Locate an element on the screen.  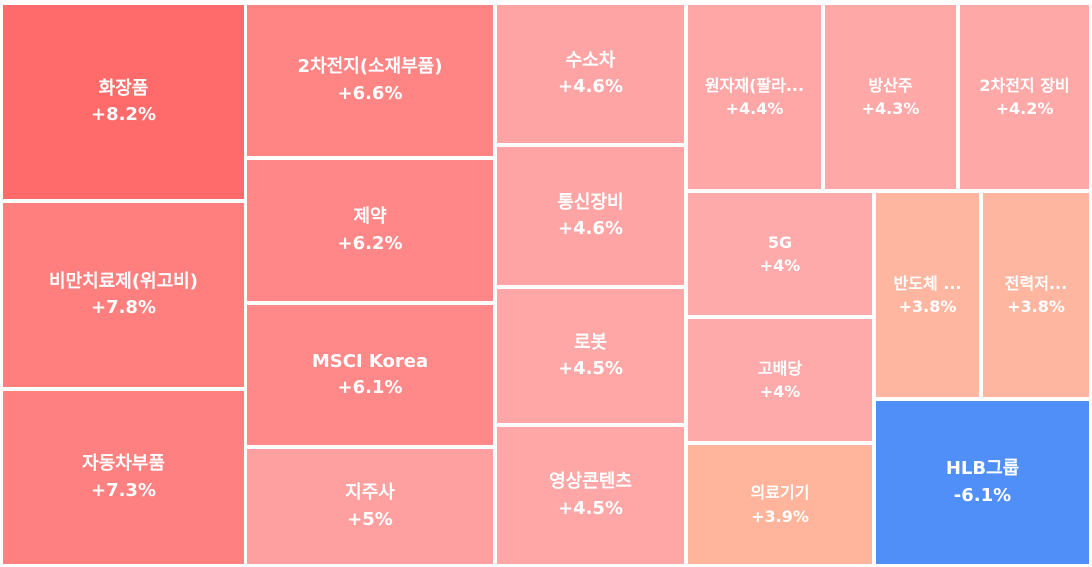
tile-label: 지주사 is located at coordinates (370, 493).